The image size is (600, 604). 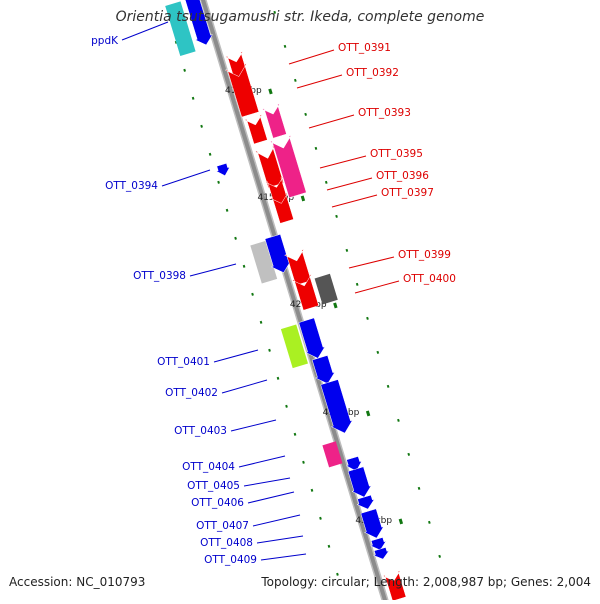 What do you see at coordinates (396, 154) in the screenshot?
I see `label-OTT_0395: OTT_0395` at bounding box center [396, 154].